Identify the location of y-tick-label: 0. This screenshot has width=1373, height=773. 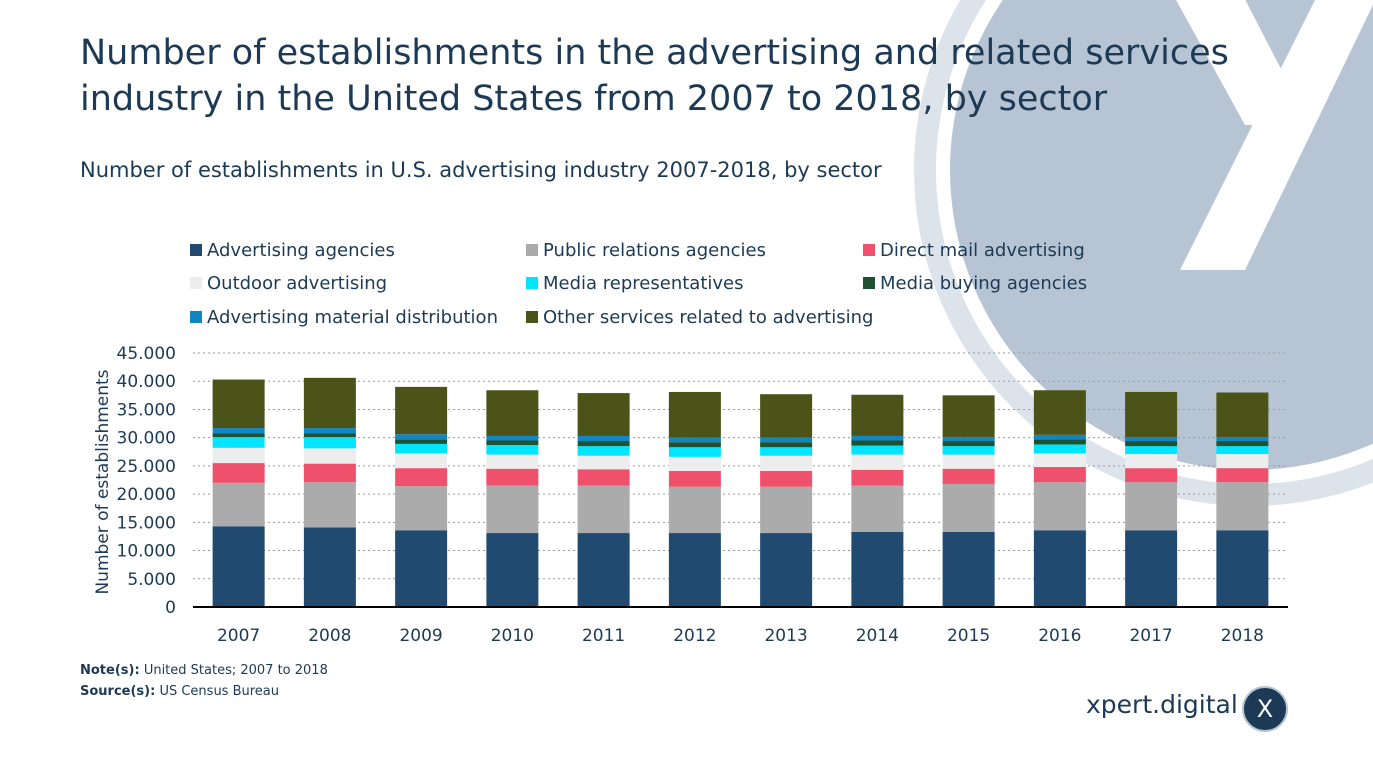
(170, 608).